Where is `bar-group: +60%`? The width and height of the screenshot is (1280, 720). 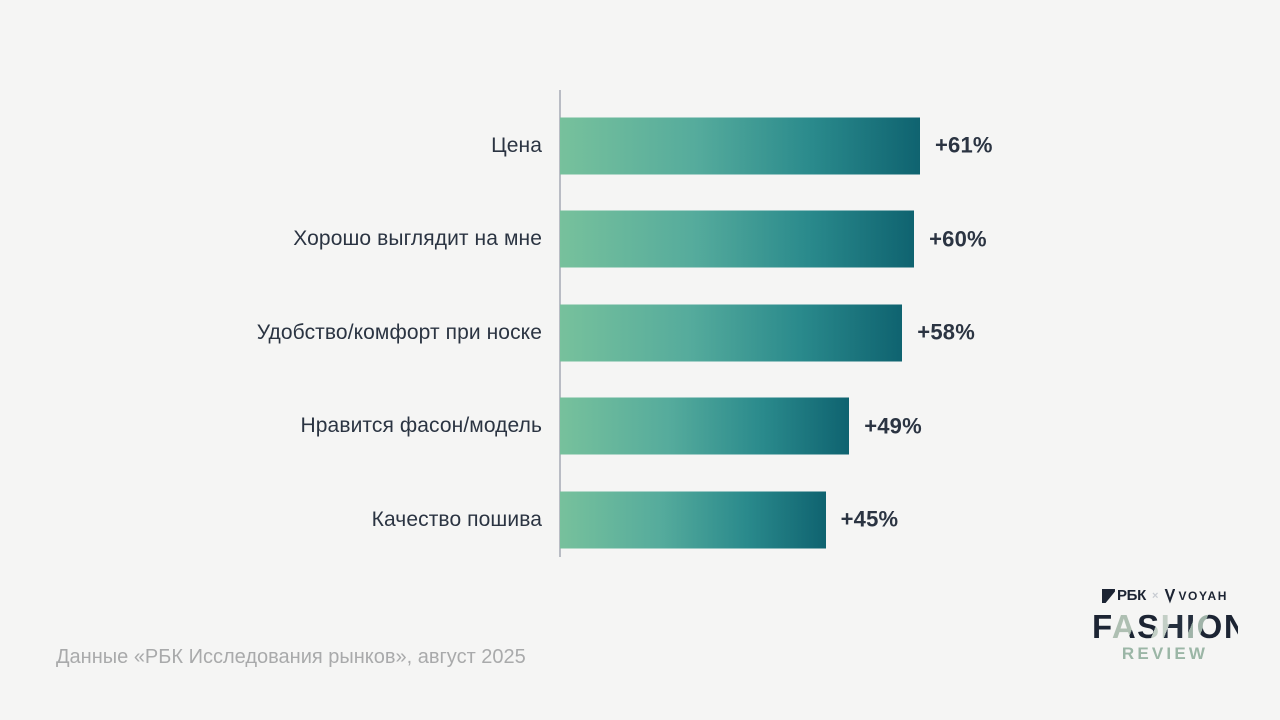
bar-group: +60% is located at coordinates (773, 239).